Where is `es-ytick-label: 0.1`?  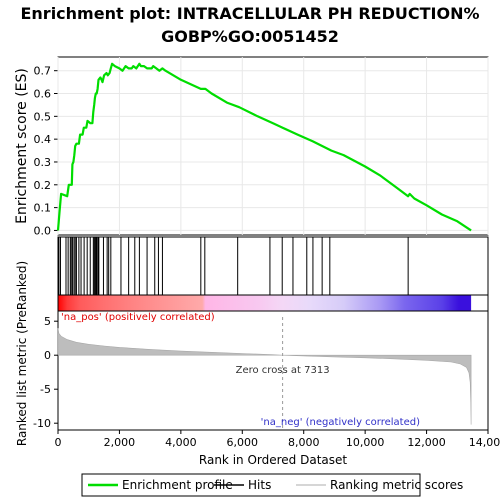
es-ytick-label: 0.1 is located at coordinates (43, 208).